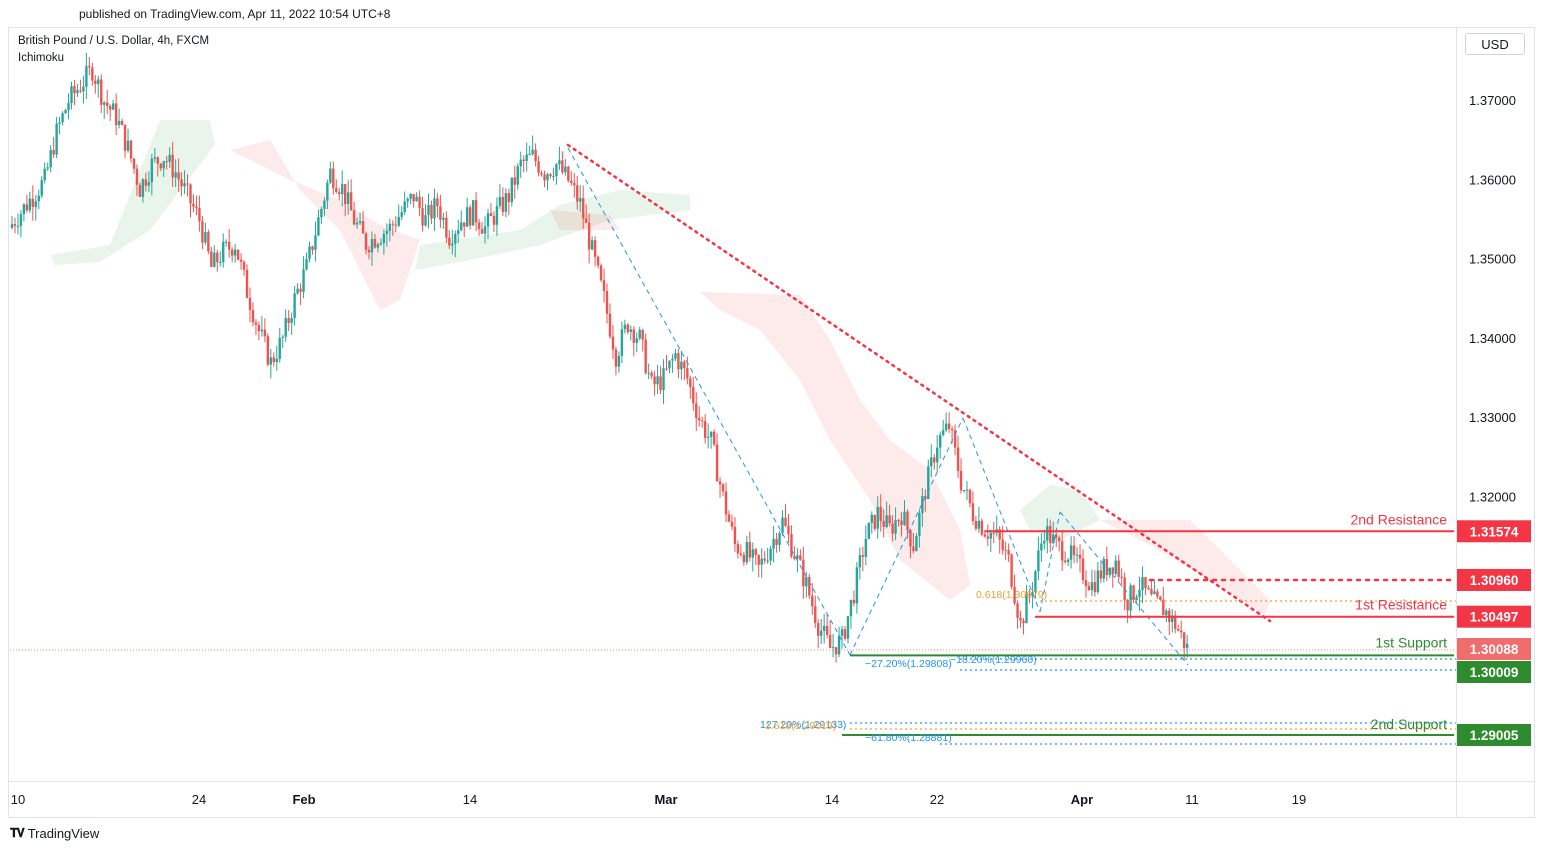 The height and width of the screenshot is (853, 1546). What do you see at coordinates (41, 58) in the screenshot?
I see `indicator-legend: Ichimoku` at bounding box center [41, 58].